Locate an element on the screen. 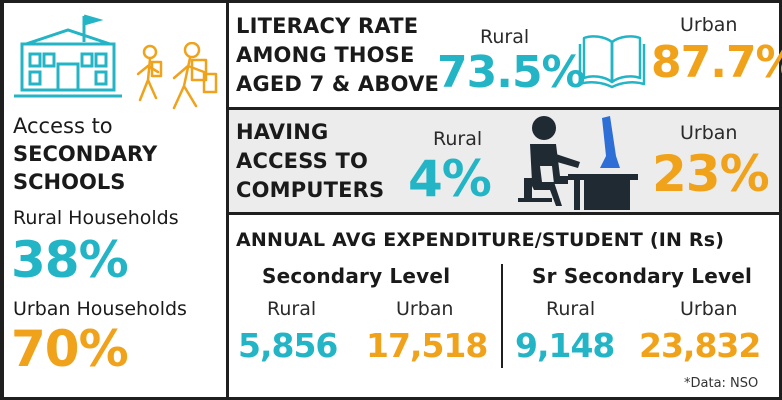 This screenshot has height=400, width=782. secondary-urban-label: Urban is located at coordinates (425, 309).